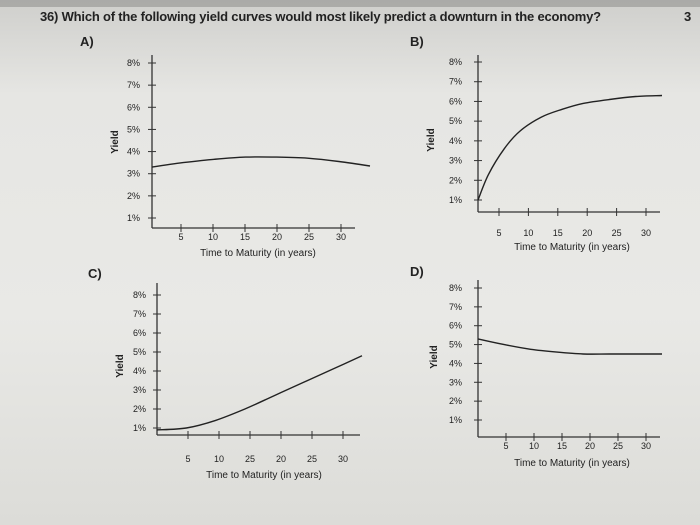 The height and width of the screenshot is (525, 700). Describe the element at coordinates (95, 273) in the screenshot. I see `panel-label-c: C)` at that location.